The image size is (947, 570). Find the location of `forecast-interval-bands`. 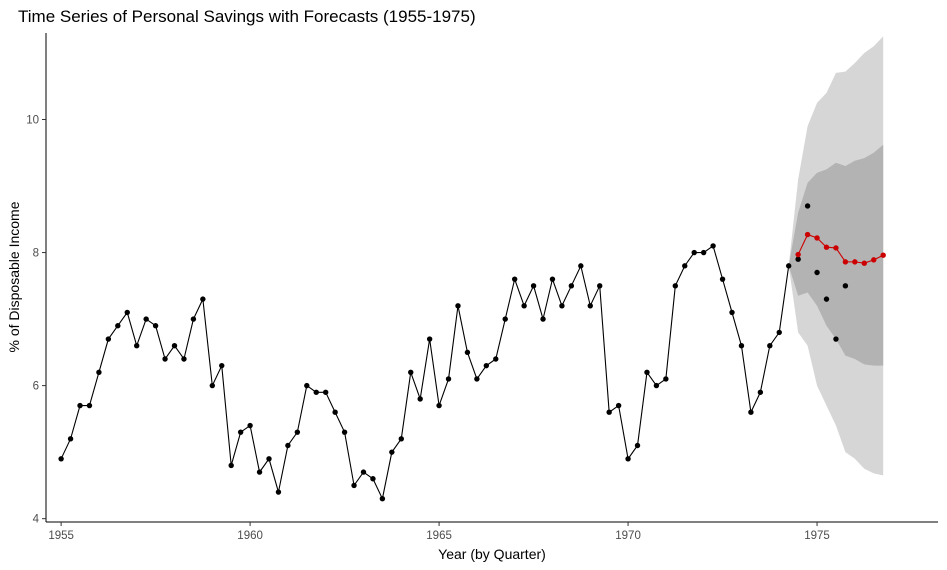

forecast-interval-bands is located at coordinates (836, 256).